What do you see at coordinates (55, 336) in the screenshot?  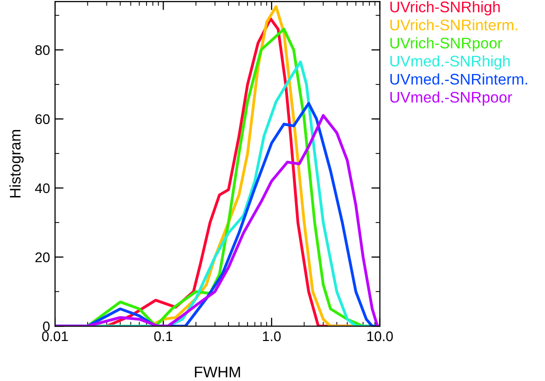 I see `x-tick-label: 0.01` at bounding box center [55, 336].